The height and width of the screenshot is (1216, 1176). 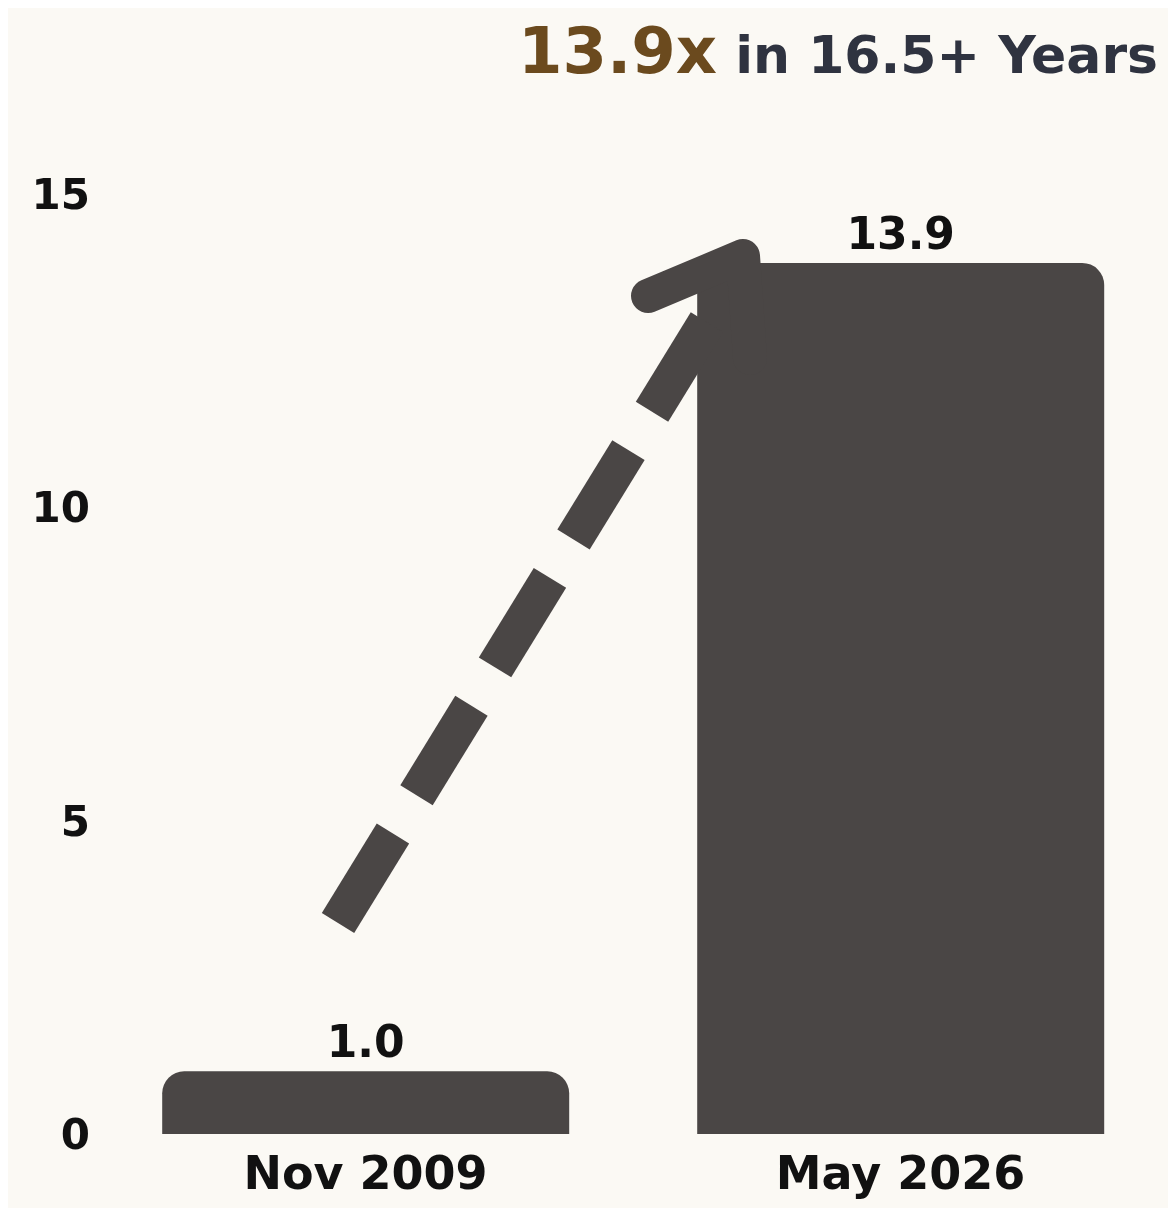 I want to click on y-tick-label: 15, so click(x=60, y=194).